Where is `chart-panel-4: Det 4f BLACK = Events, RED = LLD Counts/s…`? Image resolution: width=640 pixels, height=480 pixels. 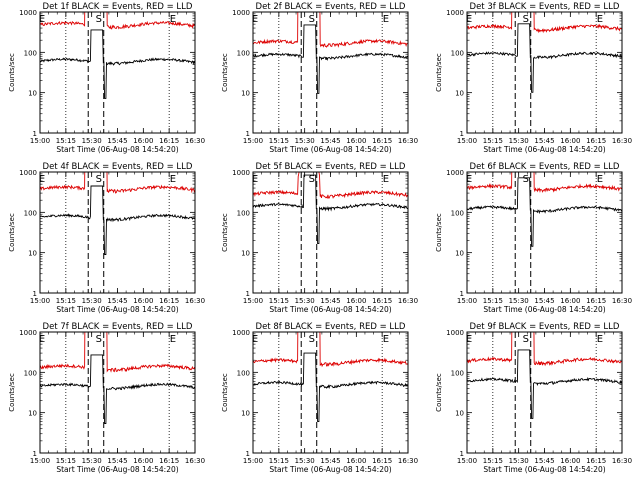 chart-panel-4: Det 4f BLACK = Events, RED = LLD Counts/s… is located at coordinates (106, 238).